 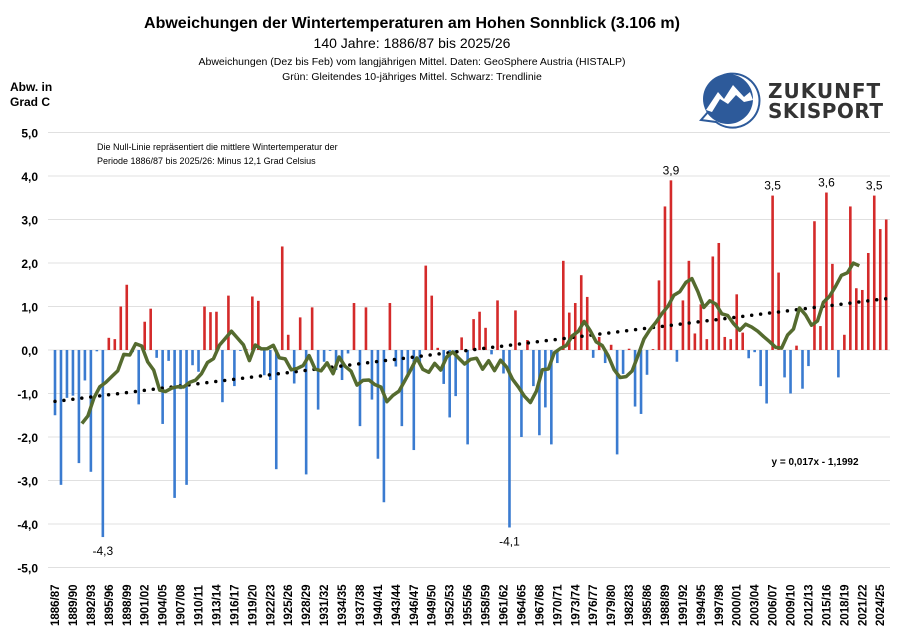 What do you see at coordinates (27, 351) in the screenshot?
I see `y-tick-labels: 5,0 4,0 3,0 2,0 1,0 0,0 -1,0 -2,0 -3,0 -4,0 -5,0` at bounding box center [27, 351].